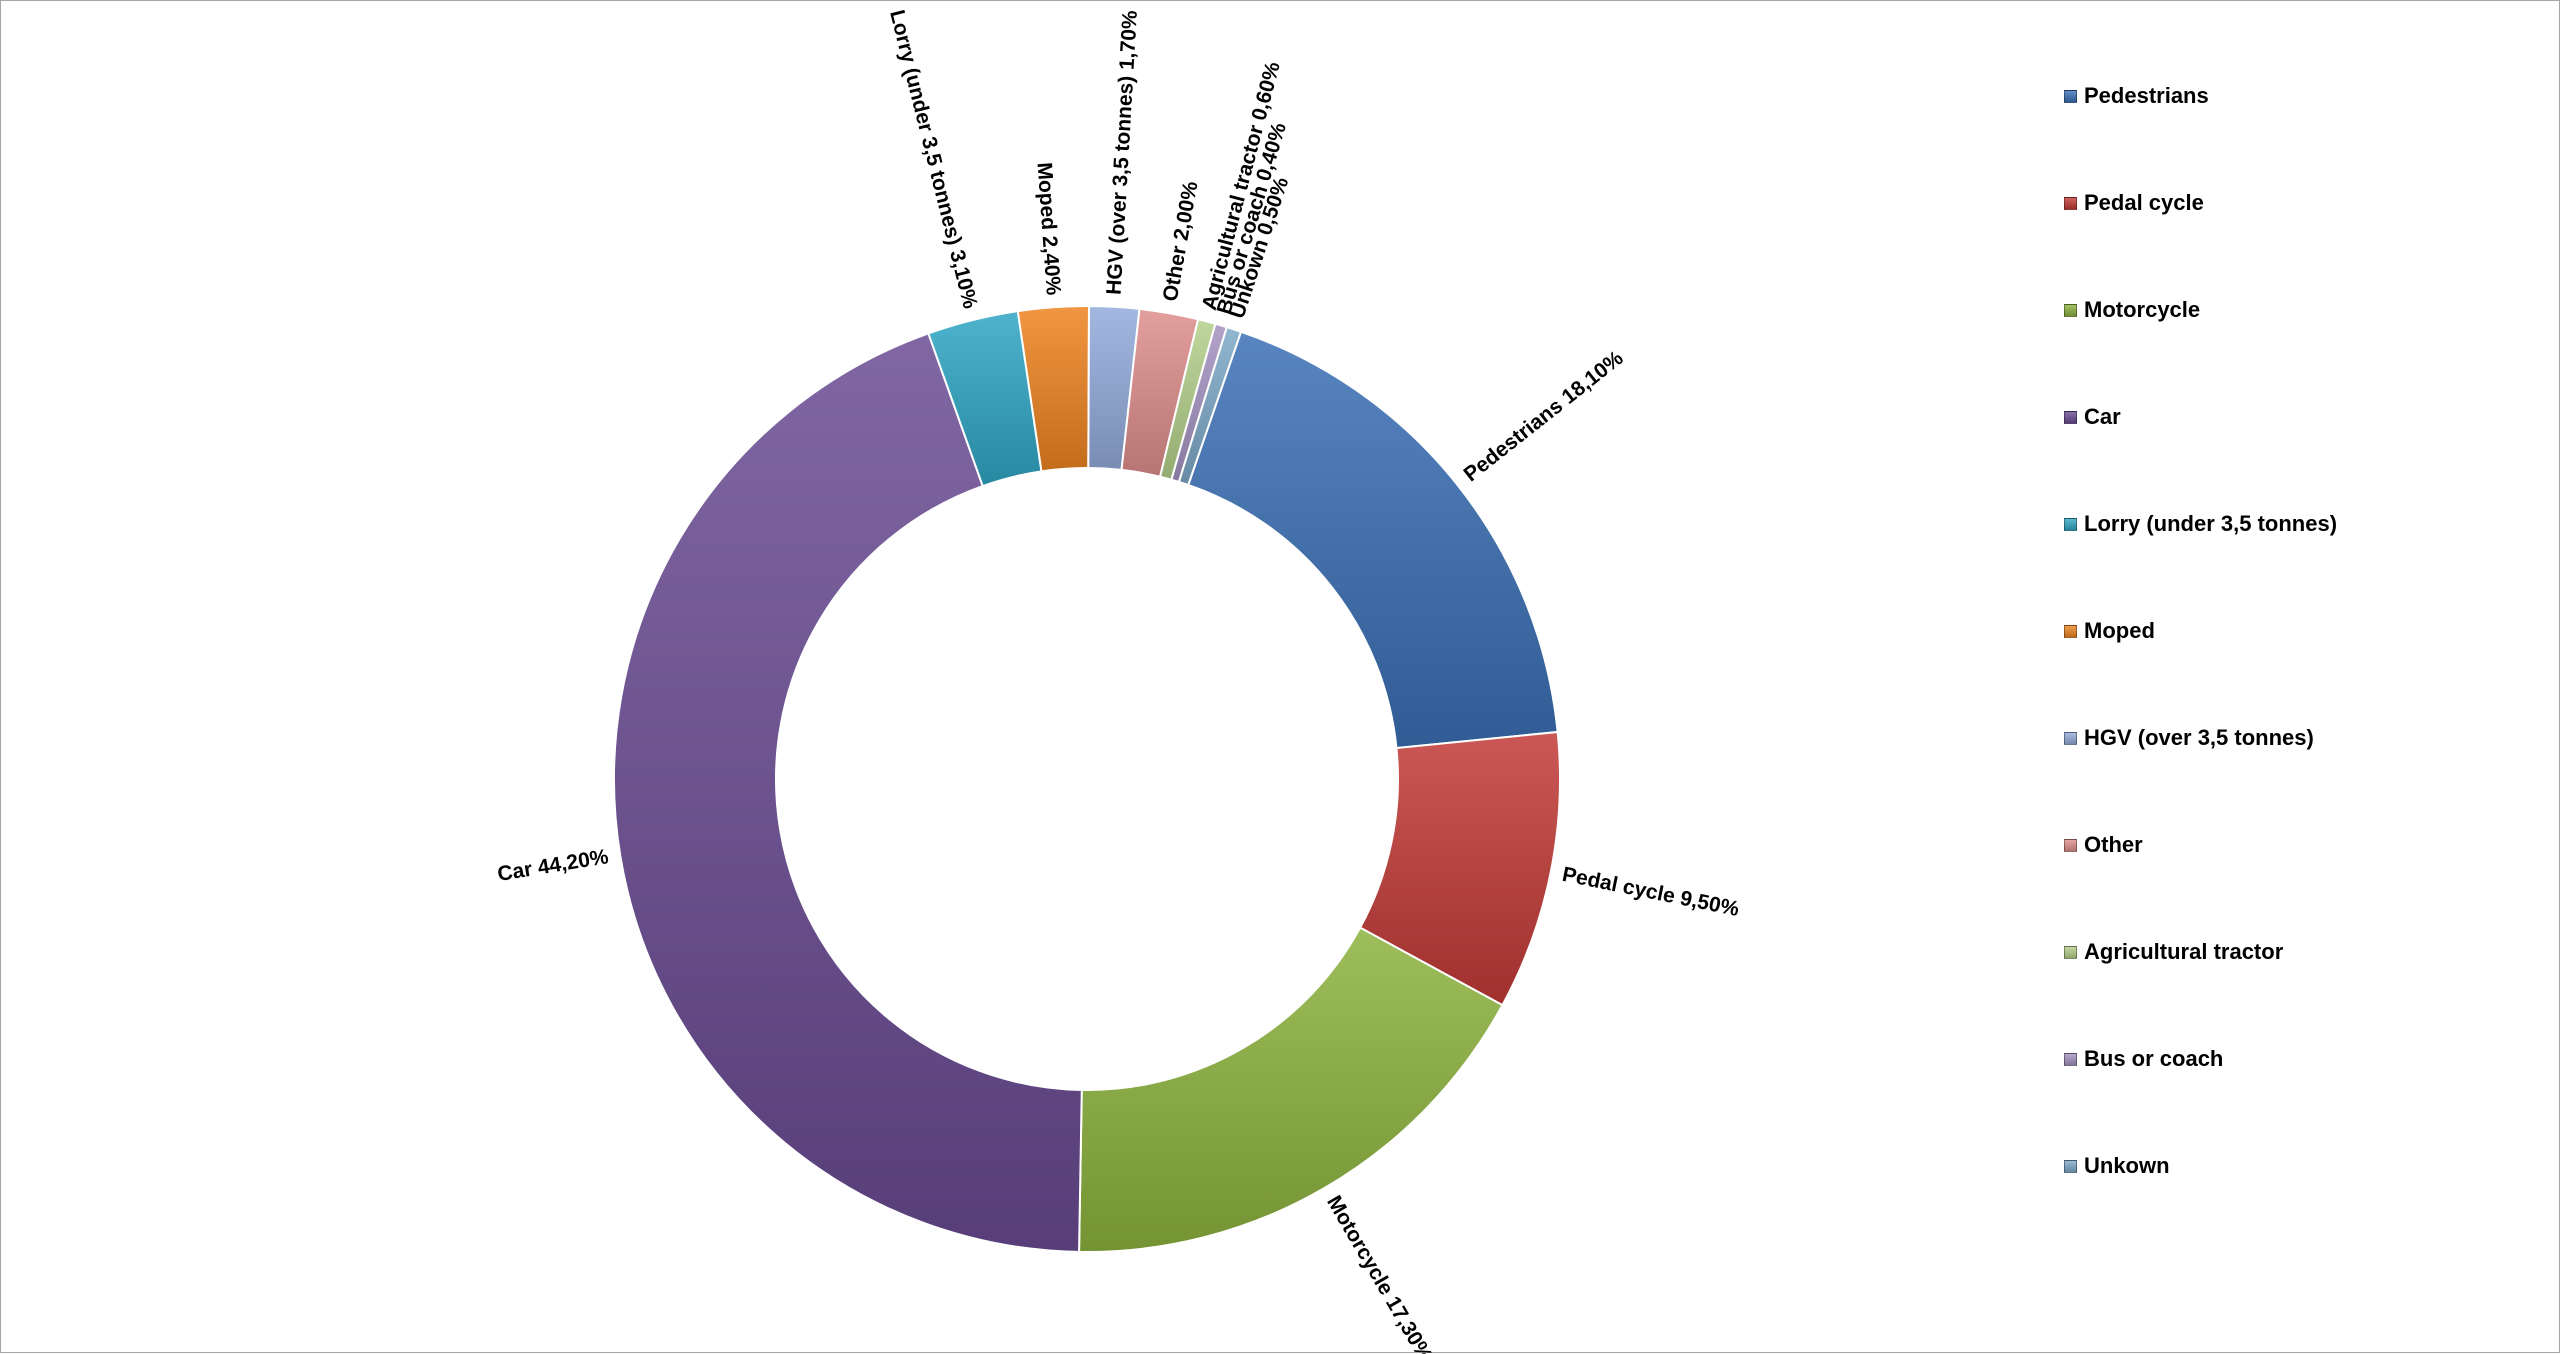  I want to click on legend-label: Motorcycle, so click(2142, 309).